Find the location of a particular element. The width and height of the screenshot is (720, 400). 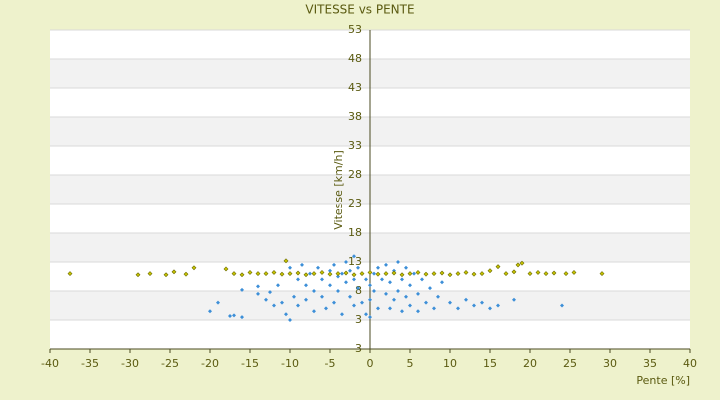

x-tick-label: 35 is located at coordinates (650, 363).